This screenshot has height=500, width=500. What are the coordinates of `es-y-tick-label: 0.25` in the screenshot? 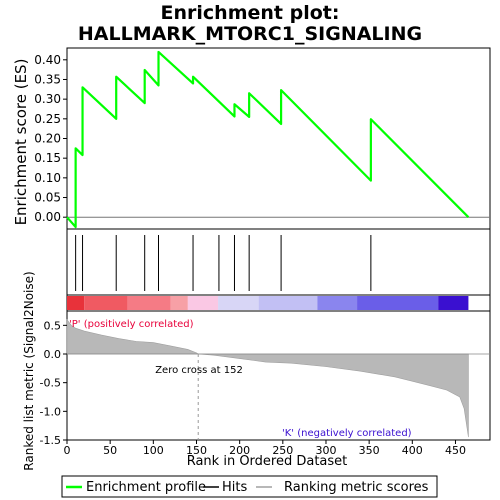 It's located at (47, 119).